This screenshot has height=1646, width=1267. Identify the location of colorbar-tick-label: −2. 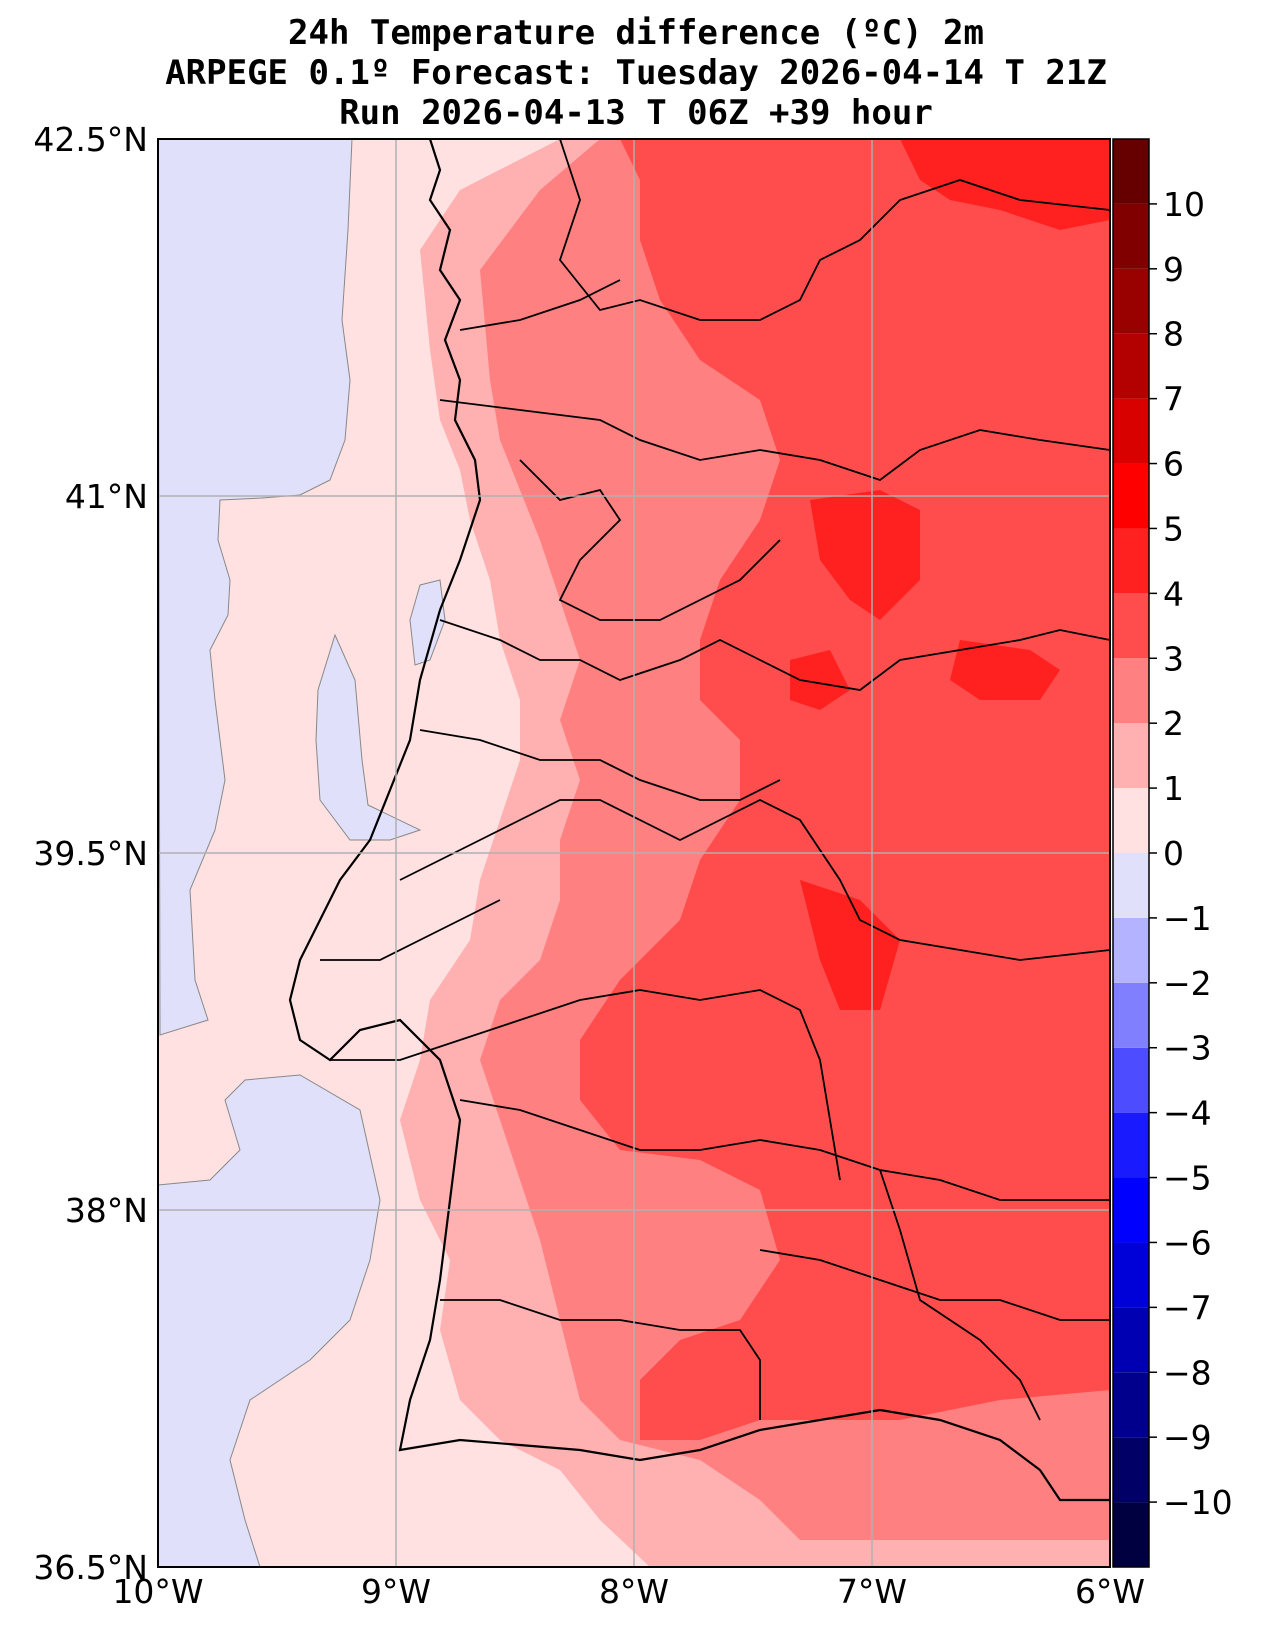
(1187, 983).